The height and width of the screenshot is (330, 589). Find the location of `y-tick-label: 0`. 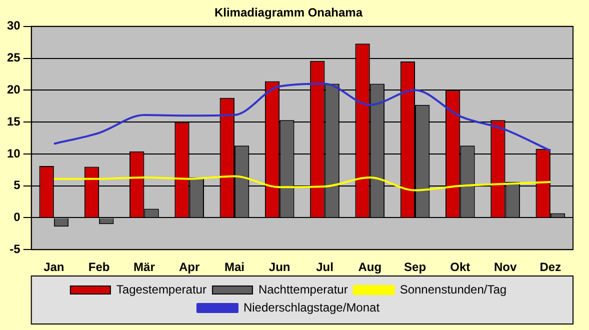

y-tick-label: 0 is located at coordinates (17, 217).